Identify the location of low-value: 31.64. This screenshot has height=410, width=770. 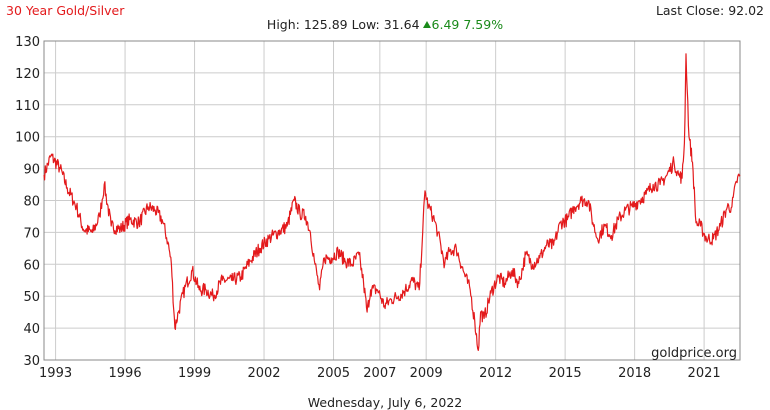
(401, 24).